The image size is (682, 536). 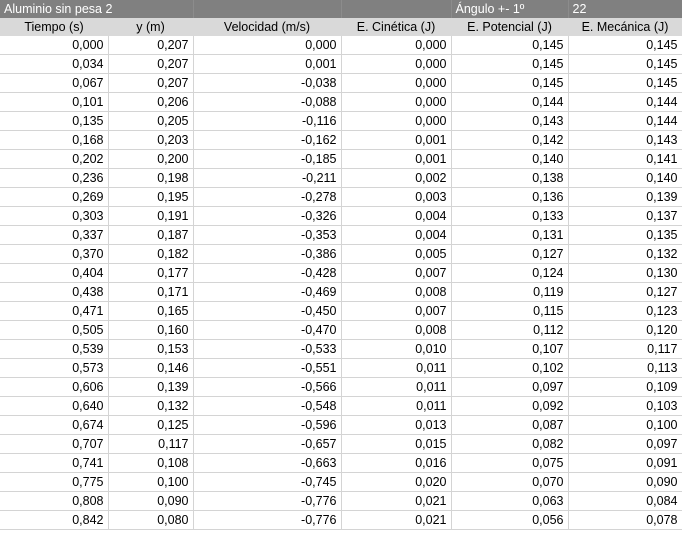 I want to click on table-cell: 0,013, so click(x=396, y=425).